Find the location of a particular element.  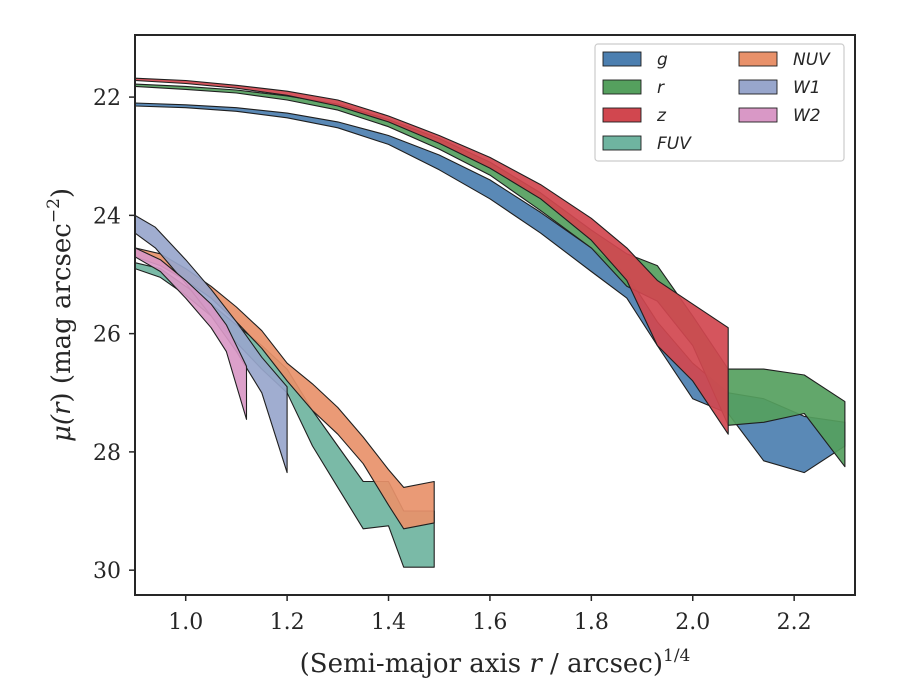

legend-label-fuv: FUV is located at coordinates (674, 144).